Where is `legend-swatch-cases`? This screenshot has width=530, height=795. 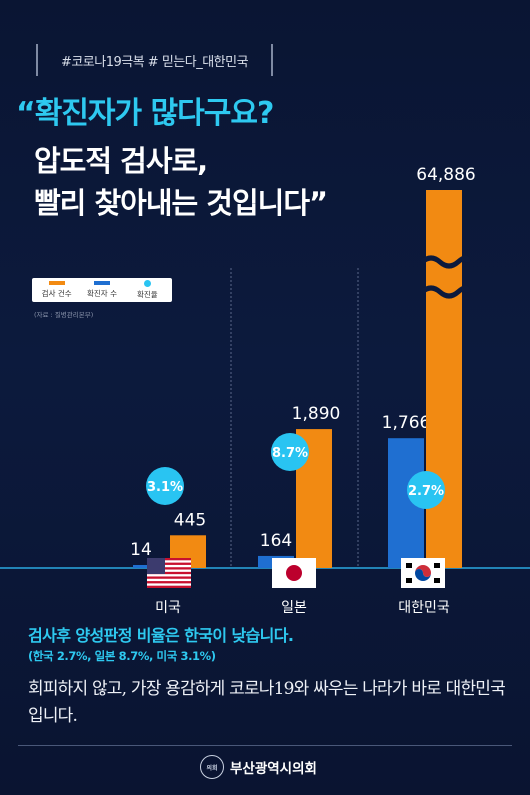 legend-swatch-cases is located at coordinates (101, 283).